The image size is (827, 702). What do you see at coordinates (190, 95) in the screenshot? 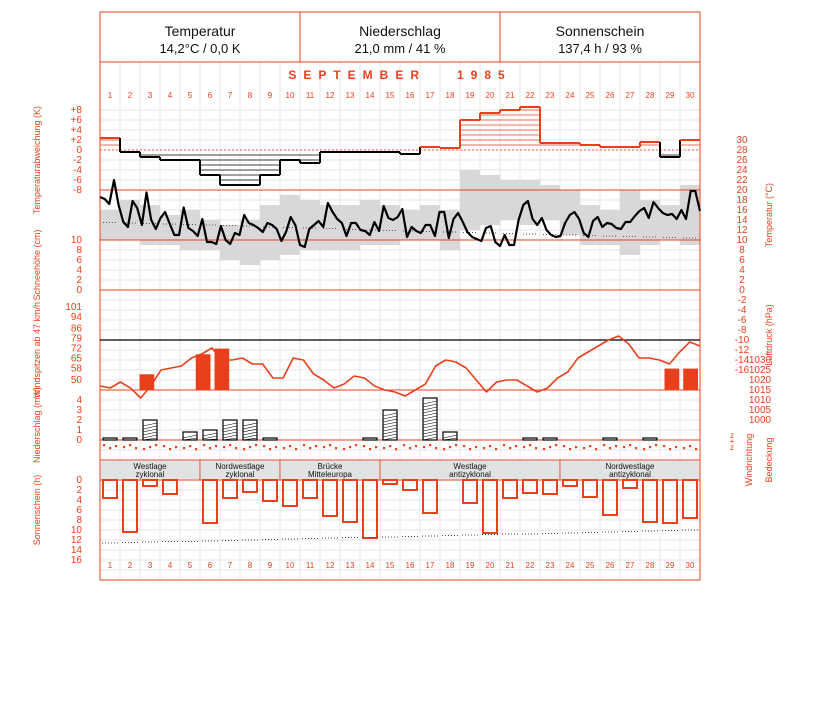
I see `day-label: 5` at bounding box center [190, 95].